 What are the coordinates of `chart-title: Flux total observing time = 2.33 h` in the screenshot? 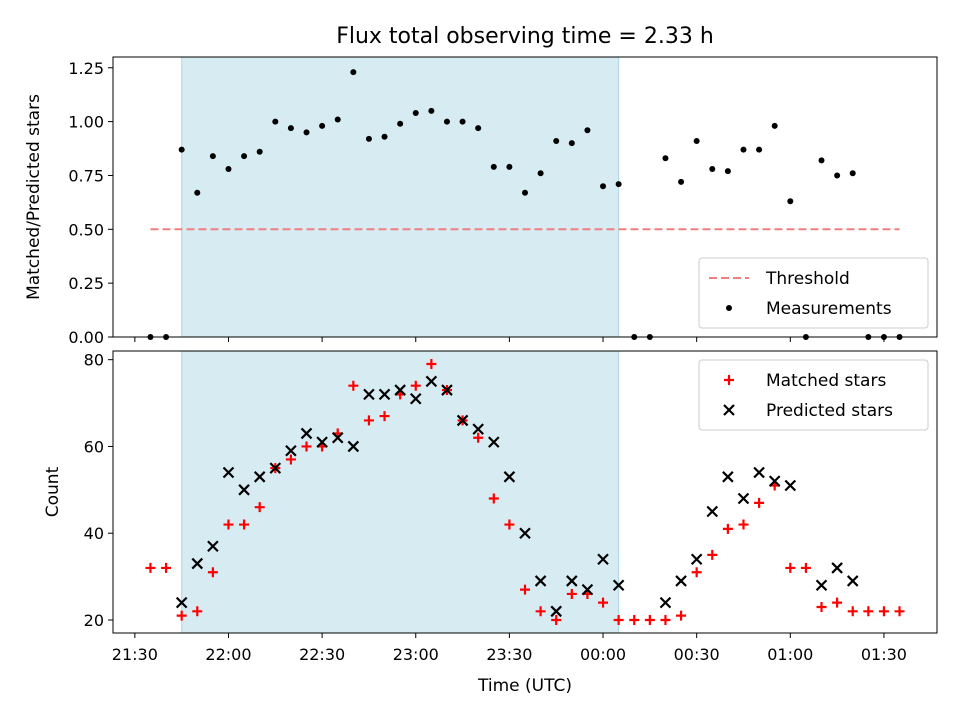 It's located at (525, 36).